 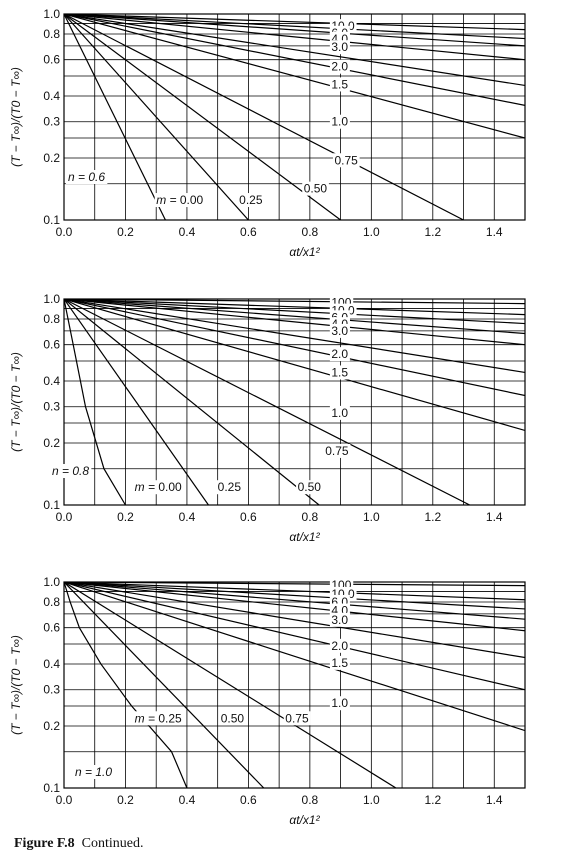 I want to click on curve-label-0.25: m = 0.25, so click(x=158, y=718).